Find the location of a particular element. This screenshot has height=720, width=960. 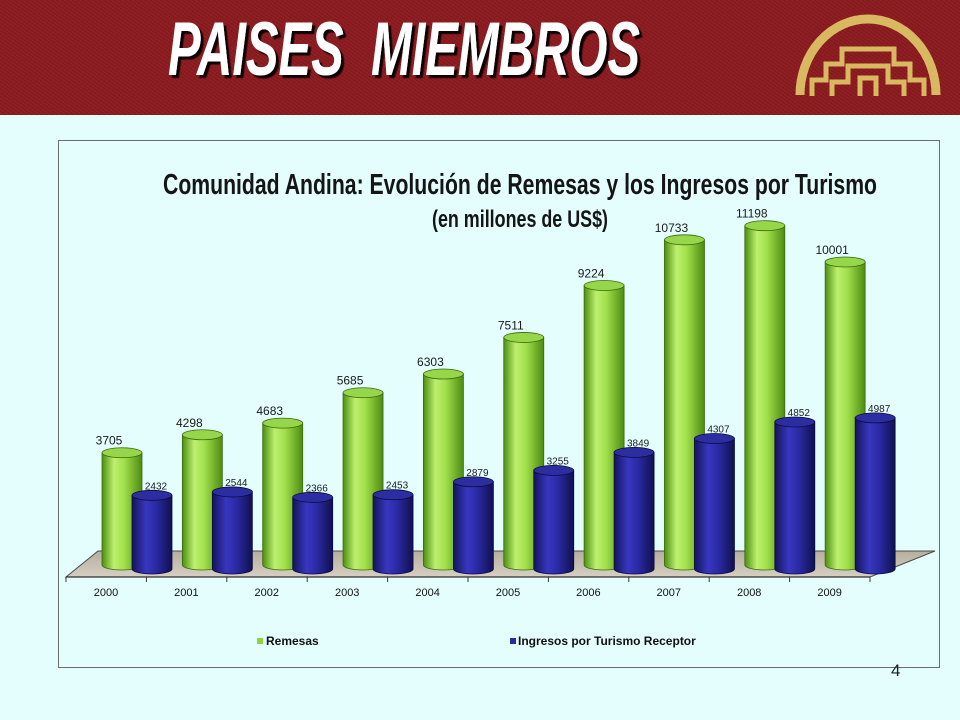

comunidad-andina-logo is located at coordinates (868, 55).